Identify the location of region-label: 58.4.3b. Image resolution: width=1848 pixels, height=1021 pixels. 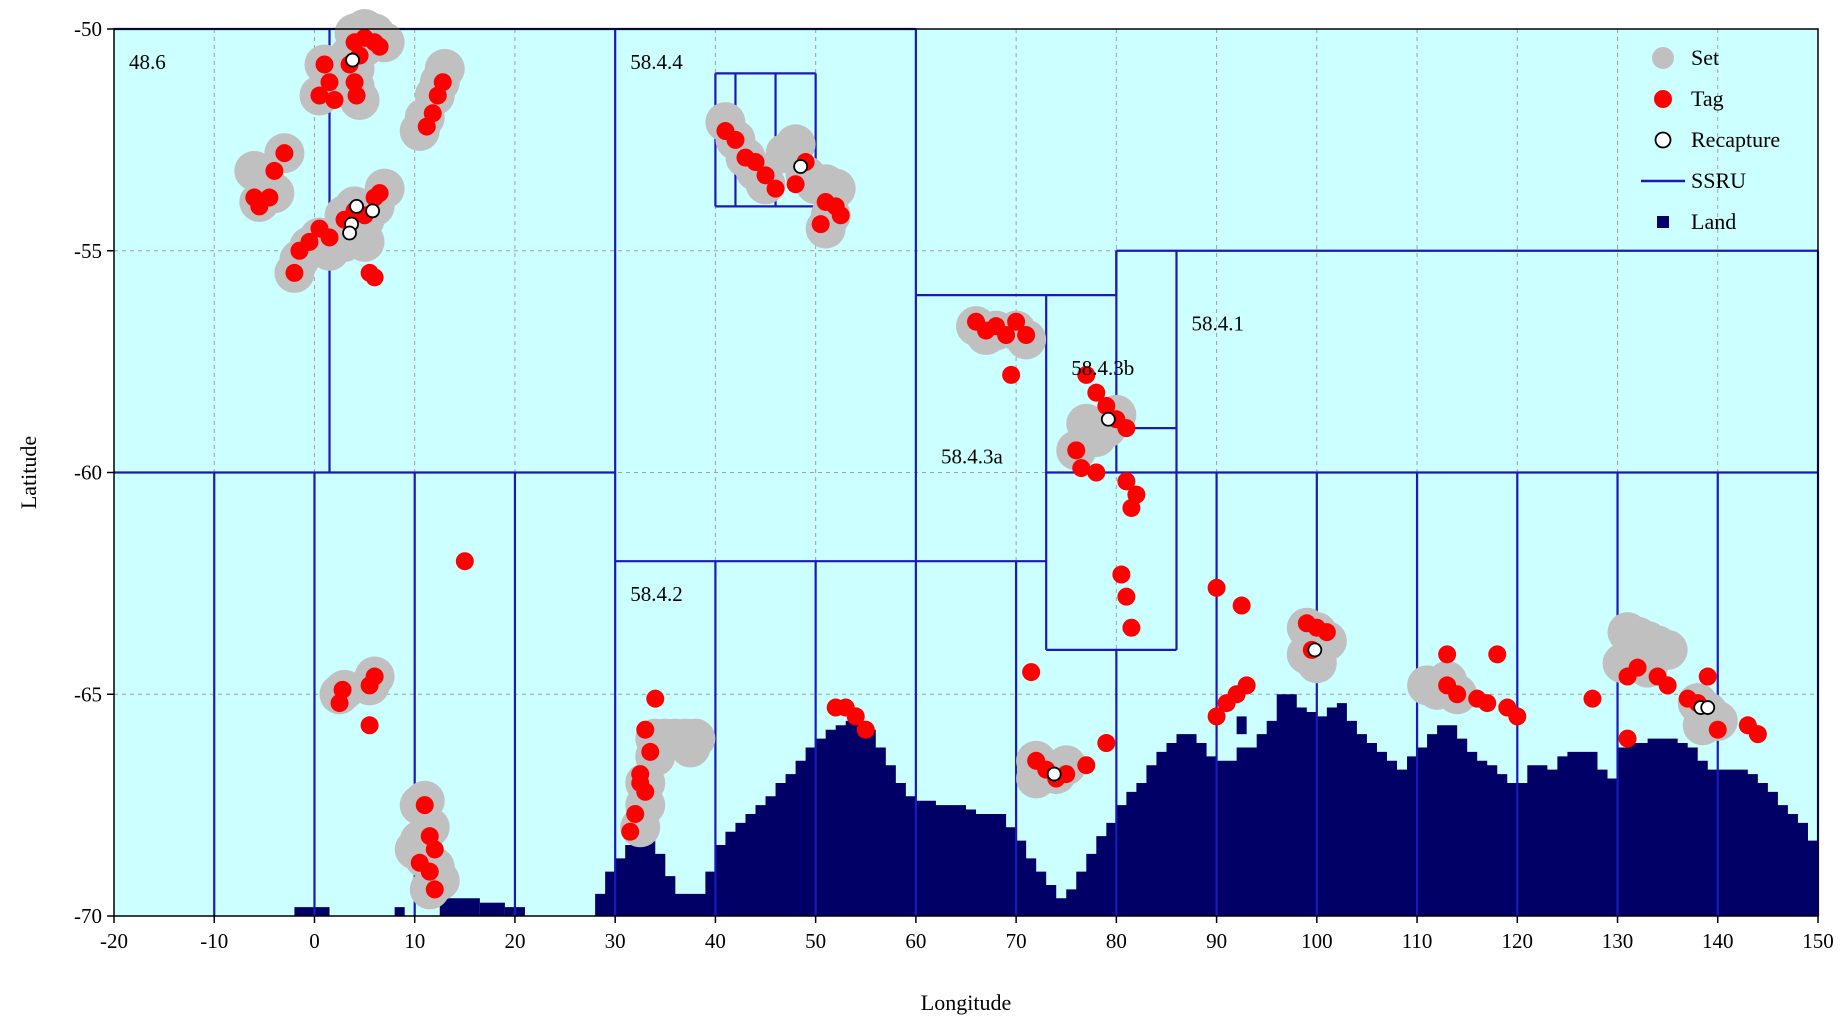
(1102, 368).